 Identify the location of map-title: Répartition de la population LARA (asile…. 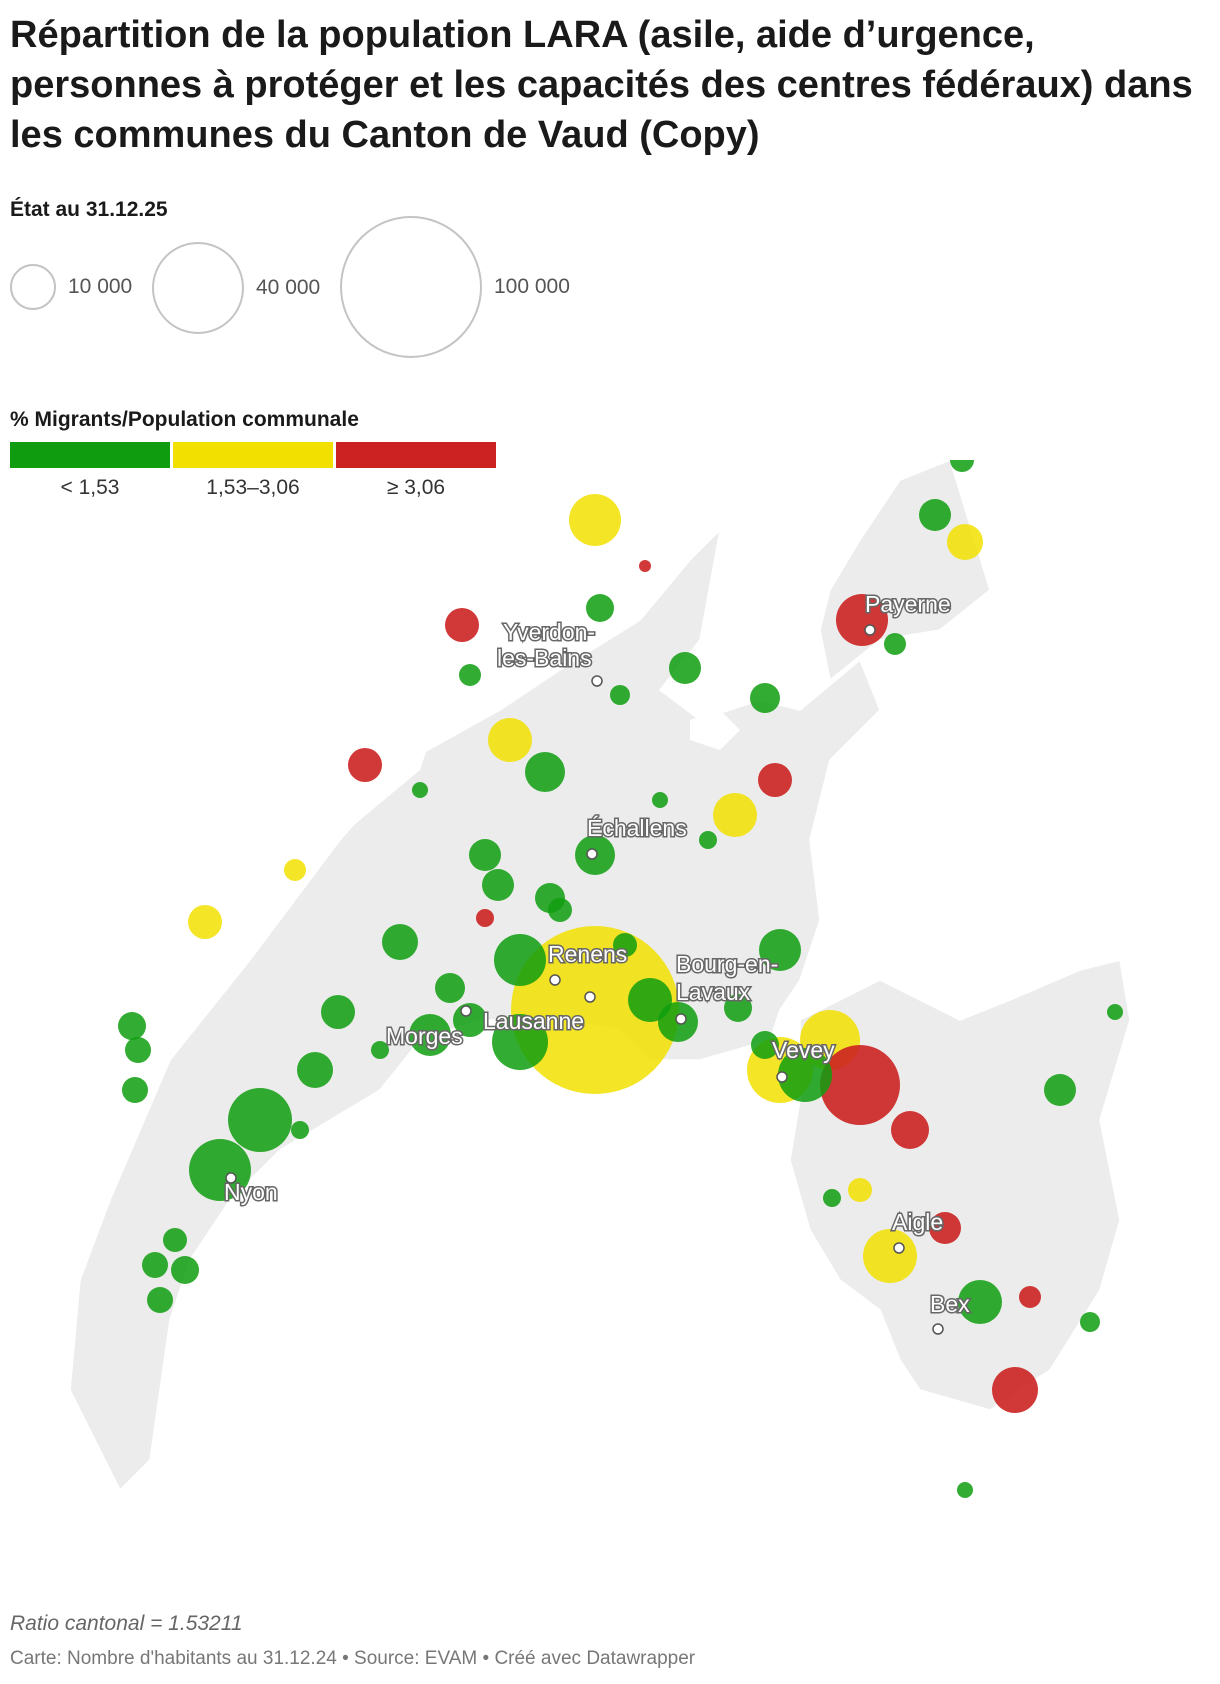
(601, 85).